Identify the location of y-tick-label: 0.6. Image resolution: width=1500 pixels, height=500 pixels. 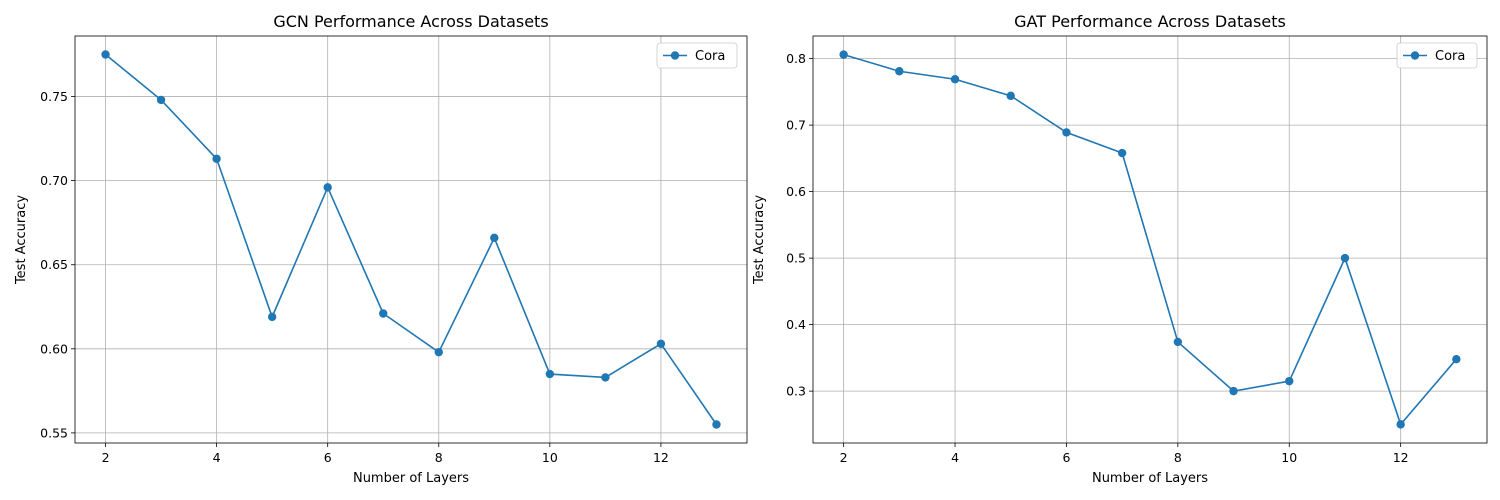
(796, 191).